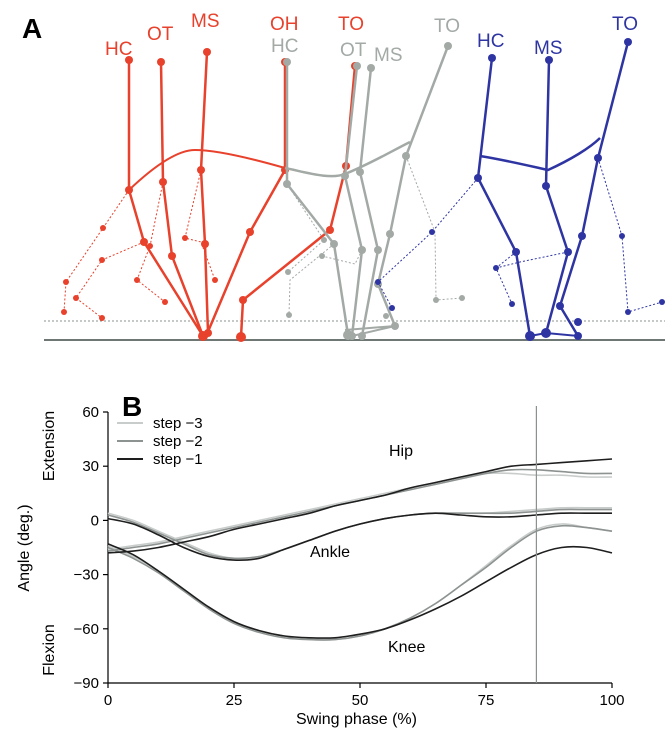 The width and height of the screenshot is (672, 742). Describe the element at coordinates (95, 520) in the screenshot. I see `y-tick-label: 0` at that location.